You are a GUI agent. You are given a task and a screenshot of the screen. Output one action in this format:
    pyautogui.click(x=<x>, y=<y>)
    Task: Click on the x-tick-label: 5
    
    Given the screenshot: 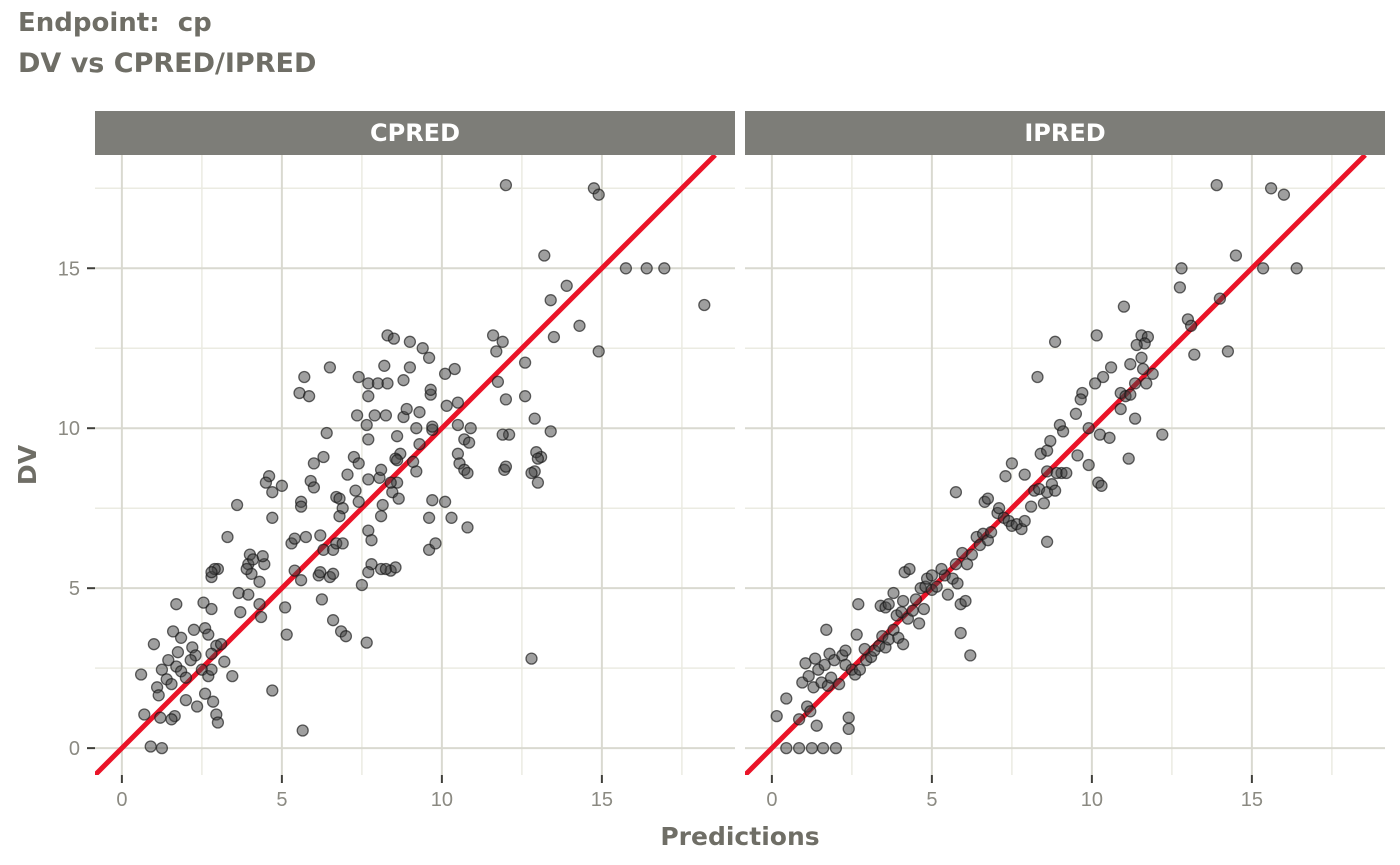 What is the action you would take?
    pyautogui.click(x=931, y=800)
    